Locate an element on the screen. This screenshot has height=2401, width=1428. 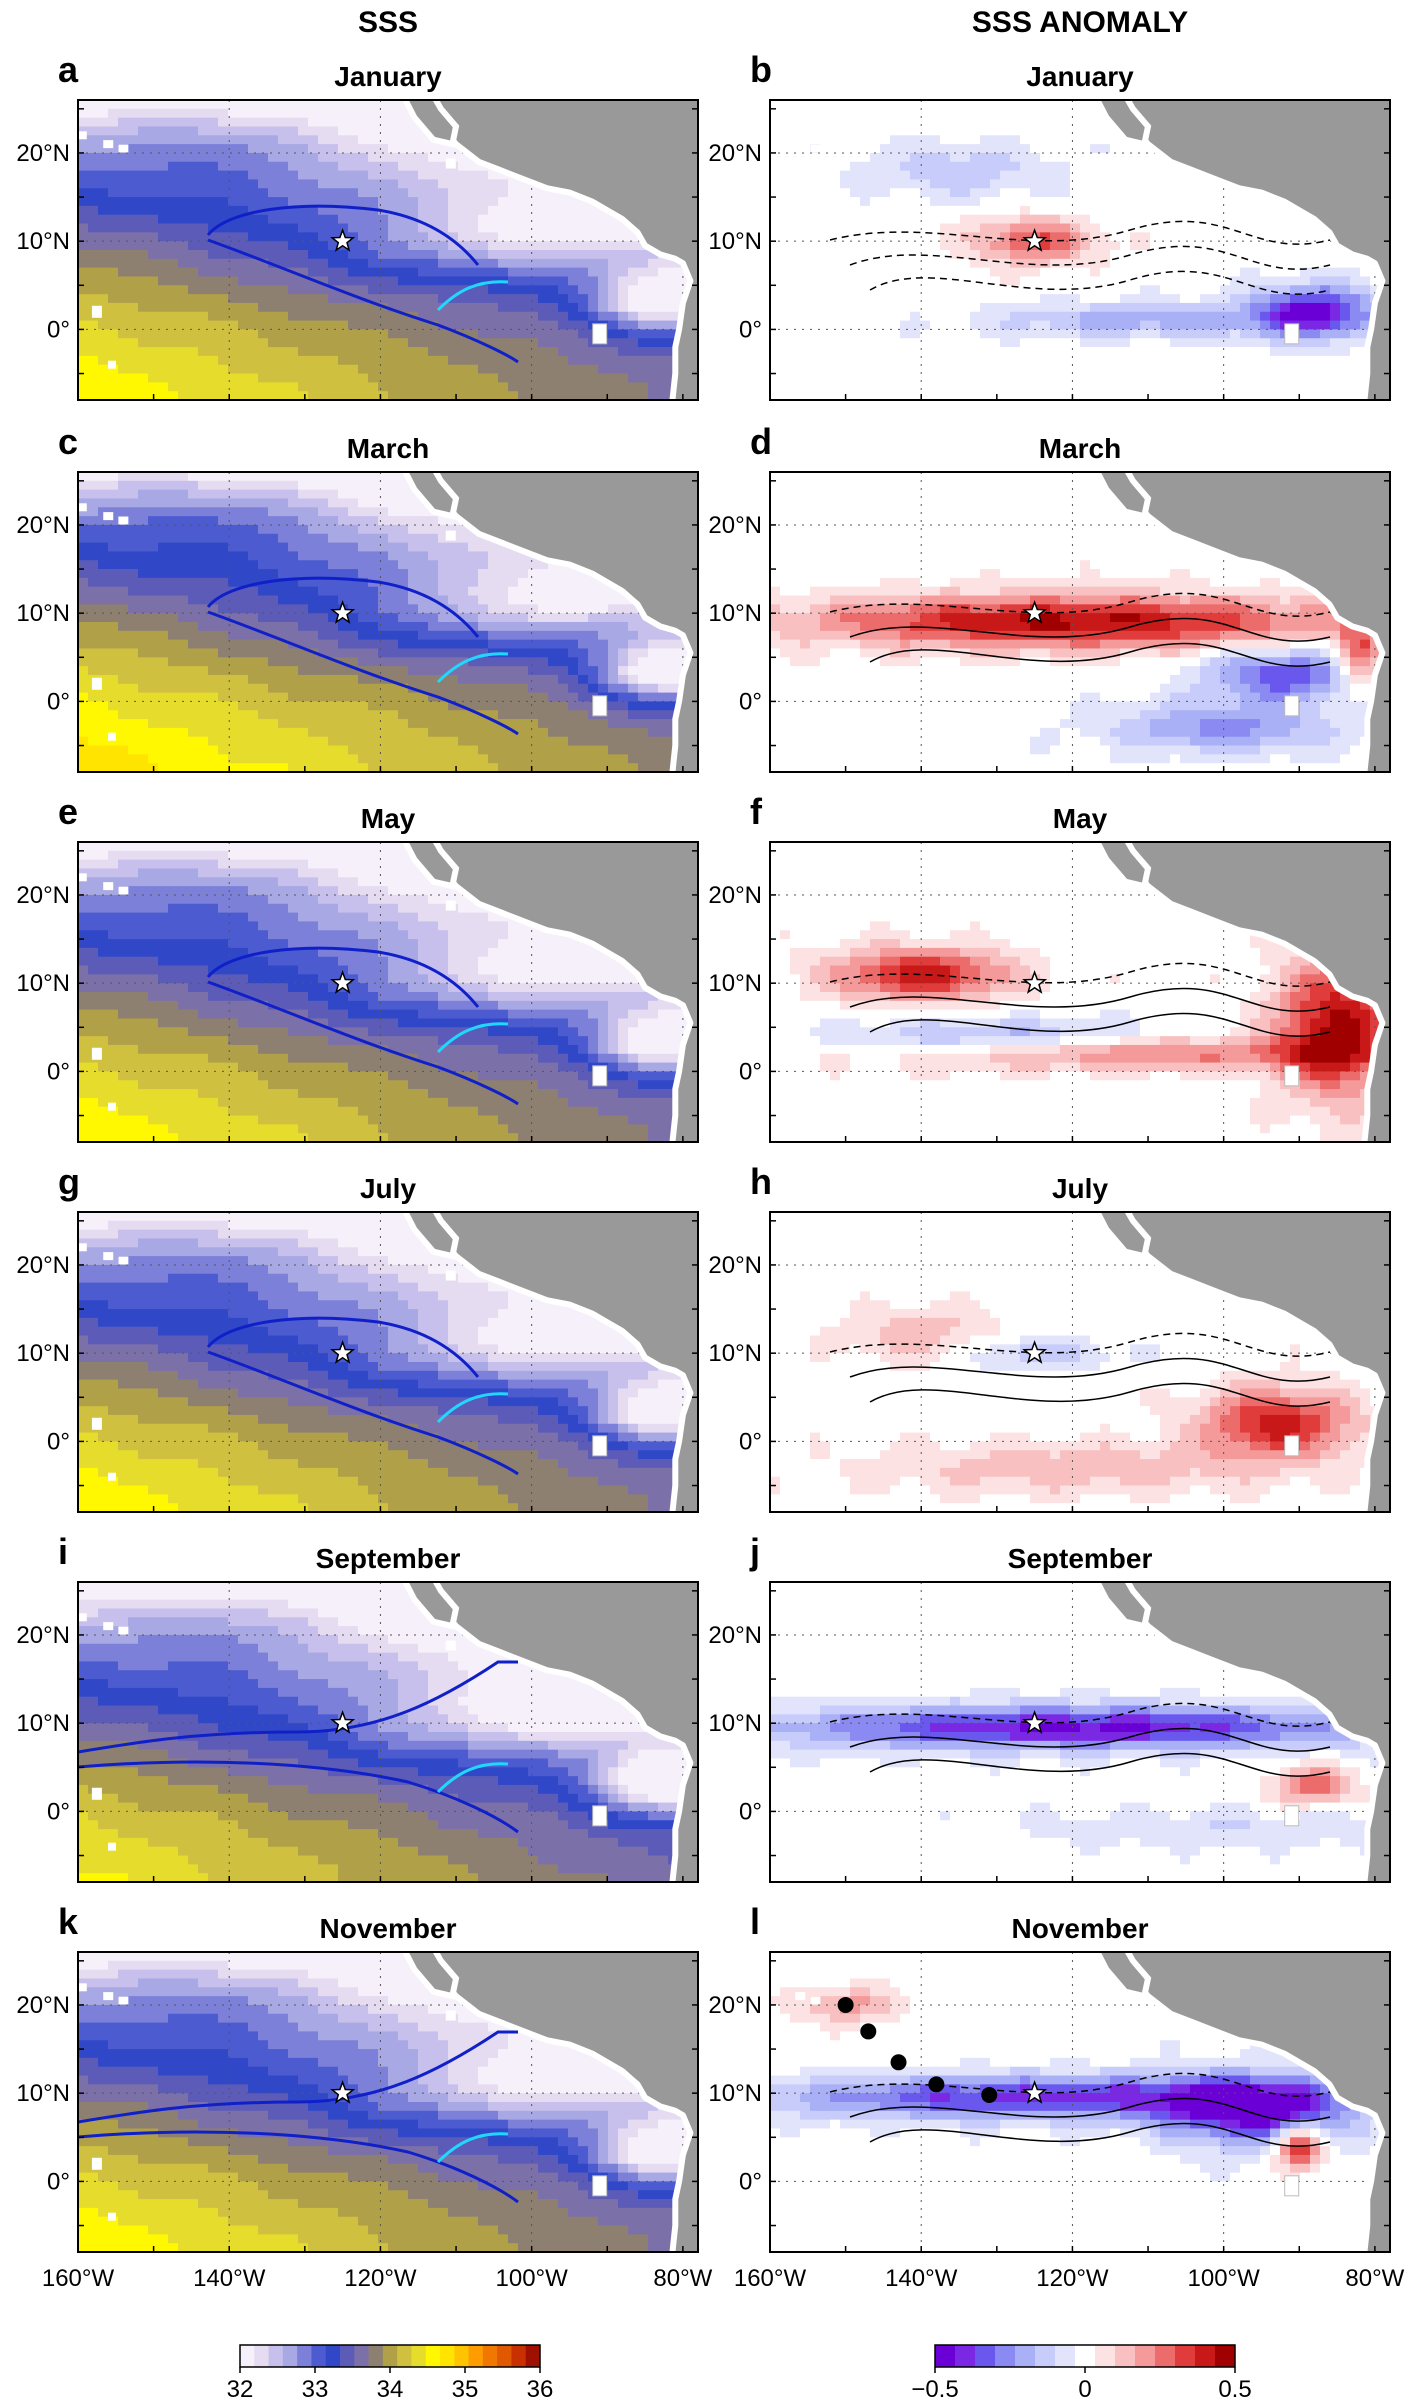
map-panel-e: 20°N 10°N 0° e May is located at coordinates (357, 967).